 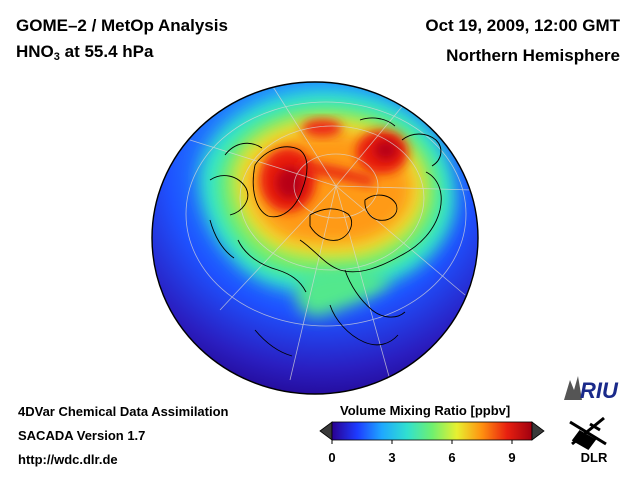 What do you see at coordinates (432, 443) in the screenshot?
I see `colorbar: 0 3 6 9` at bounding box center [432, 443].